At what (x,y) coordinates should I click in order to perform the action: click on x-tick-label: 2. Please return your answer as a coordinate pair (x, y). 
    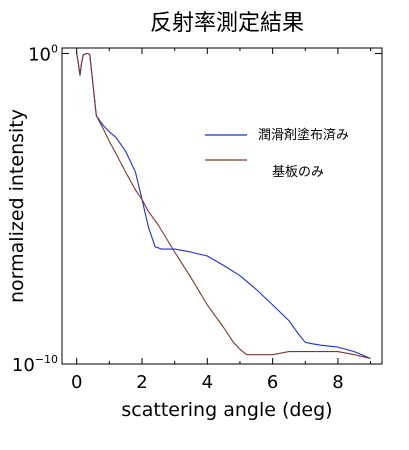
    Looking at the image, I should click on (141, 382).